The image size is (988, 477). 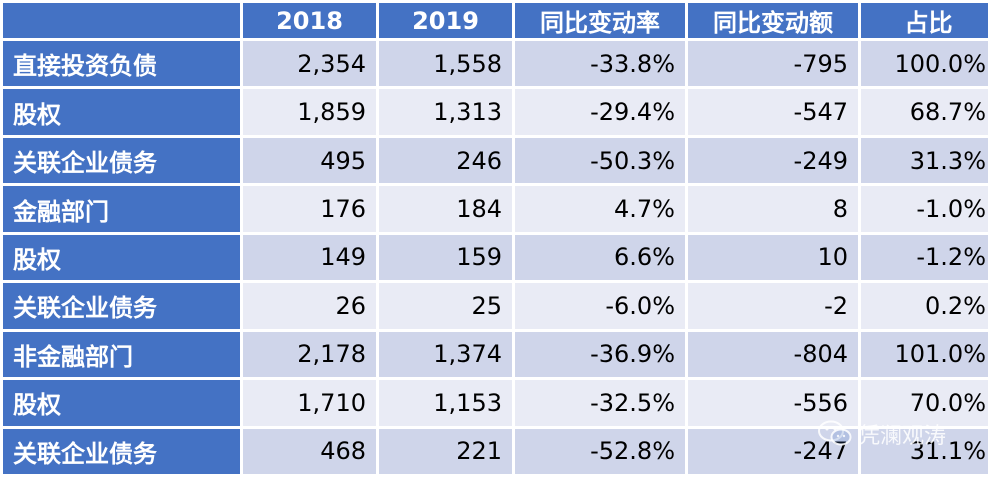 What do you see at coordinates (445, 257) in the screenshot?
I see `table-cell: 159` at bounding box center [445, 257].